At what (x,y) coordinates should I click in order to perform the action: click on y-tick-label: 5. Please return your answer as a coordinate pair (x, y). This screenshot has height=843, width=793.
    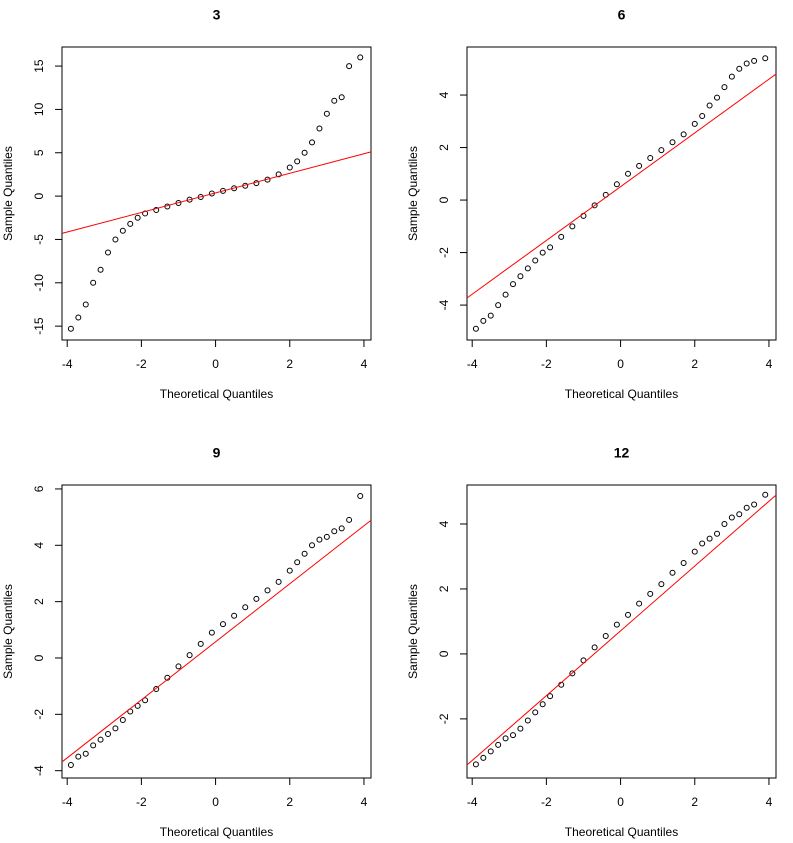
    Looking at the image, I should click on (39, 152).